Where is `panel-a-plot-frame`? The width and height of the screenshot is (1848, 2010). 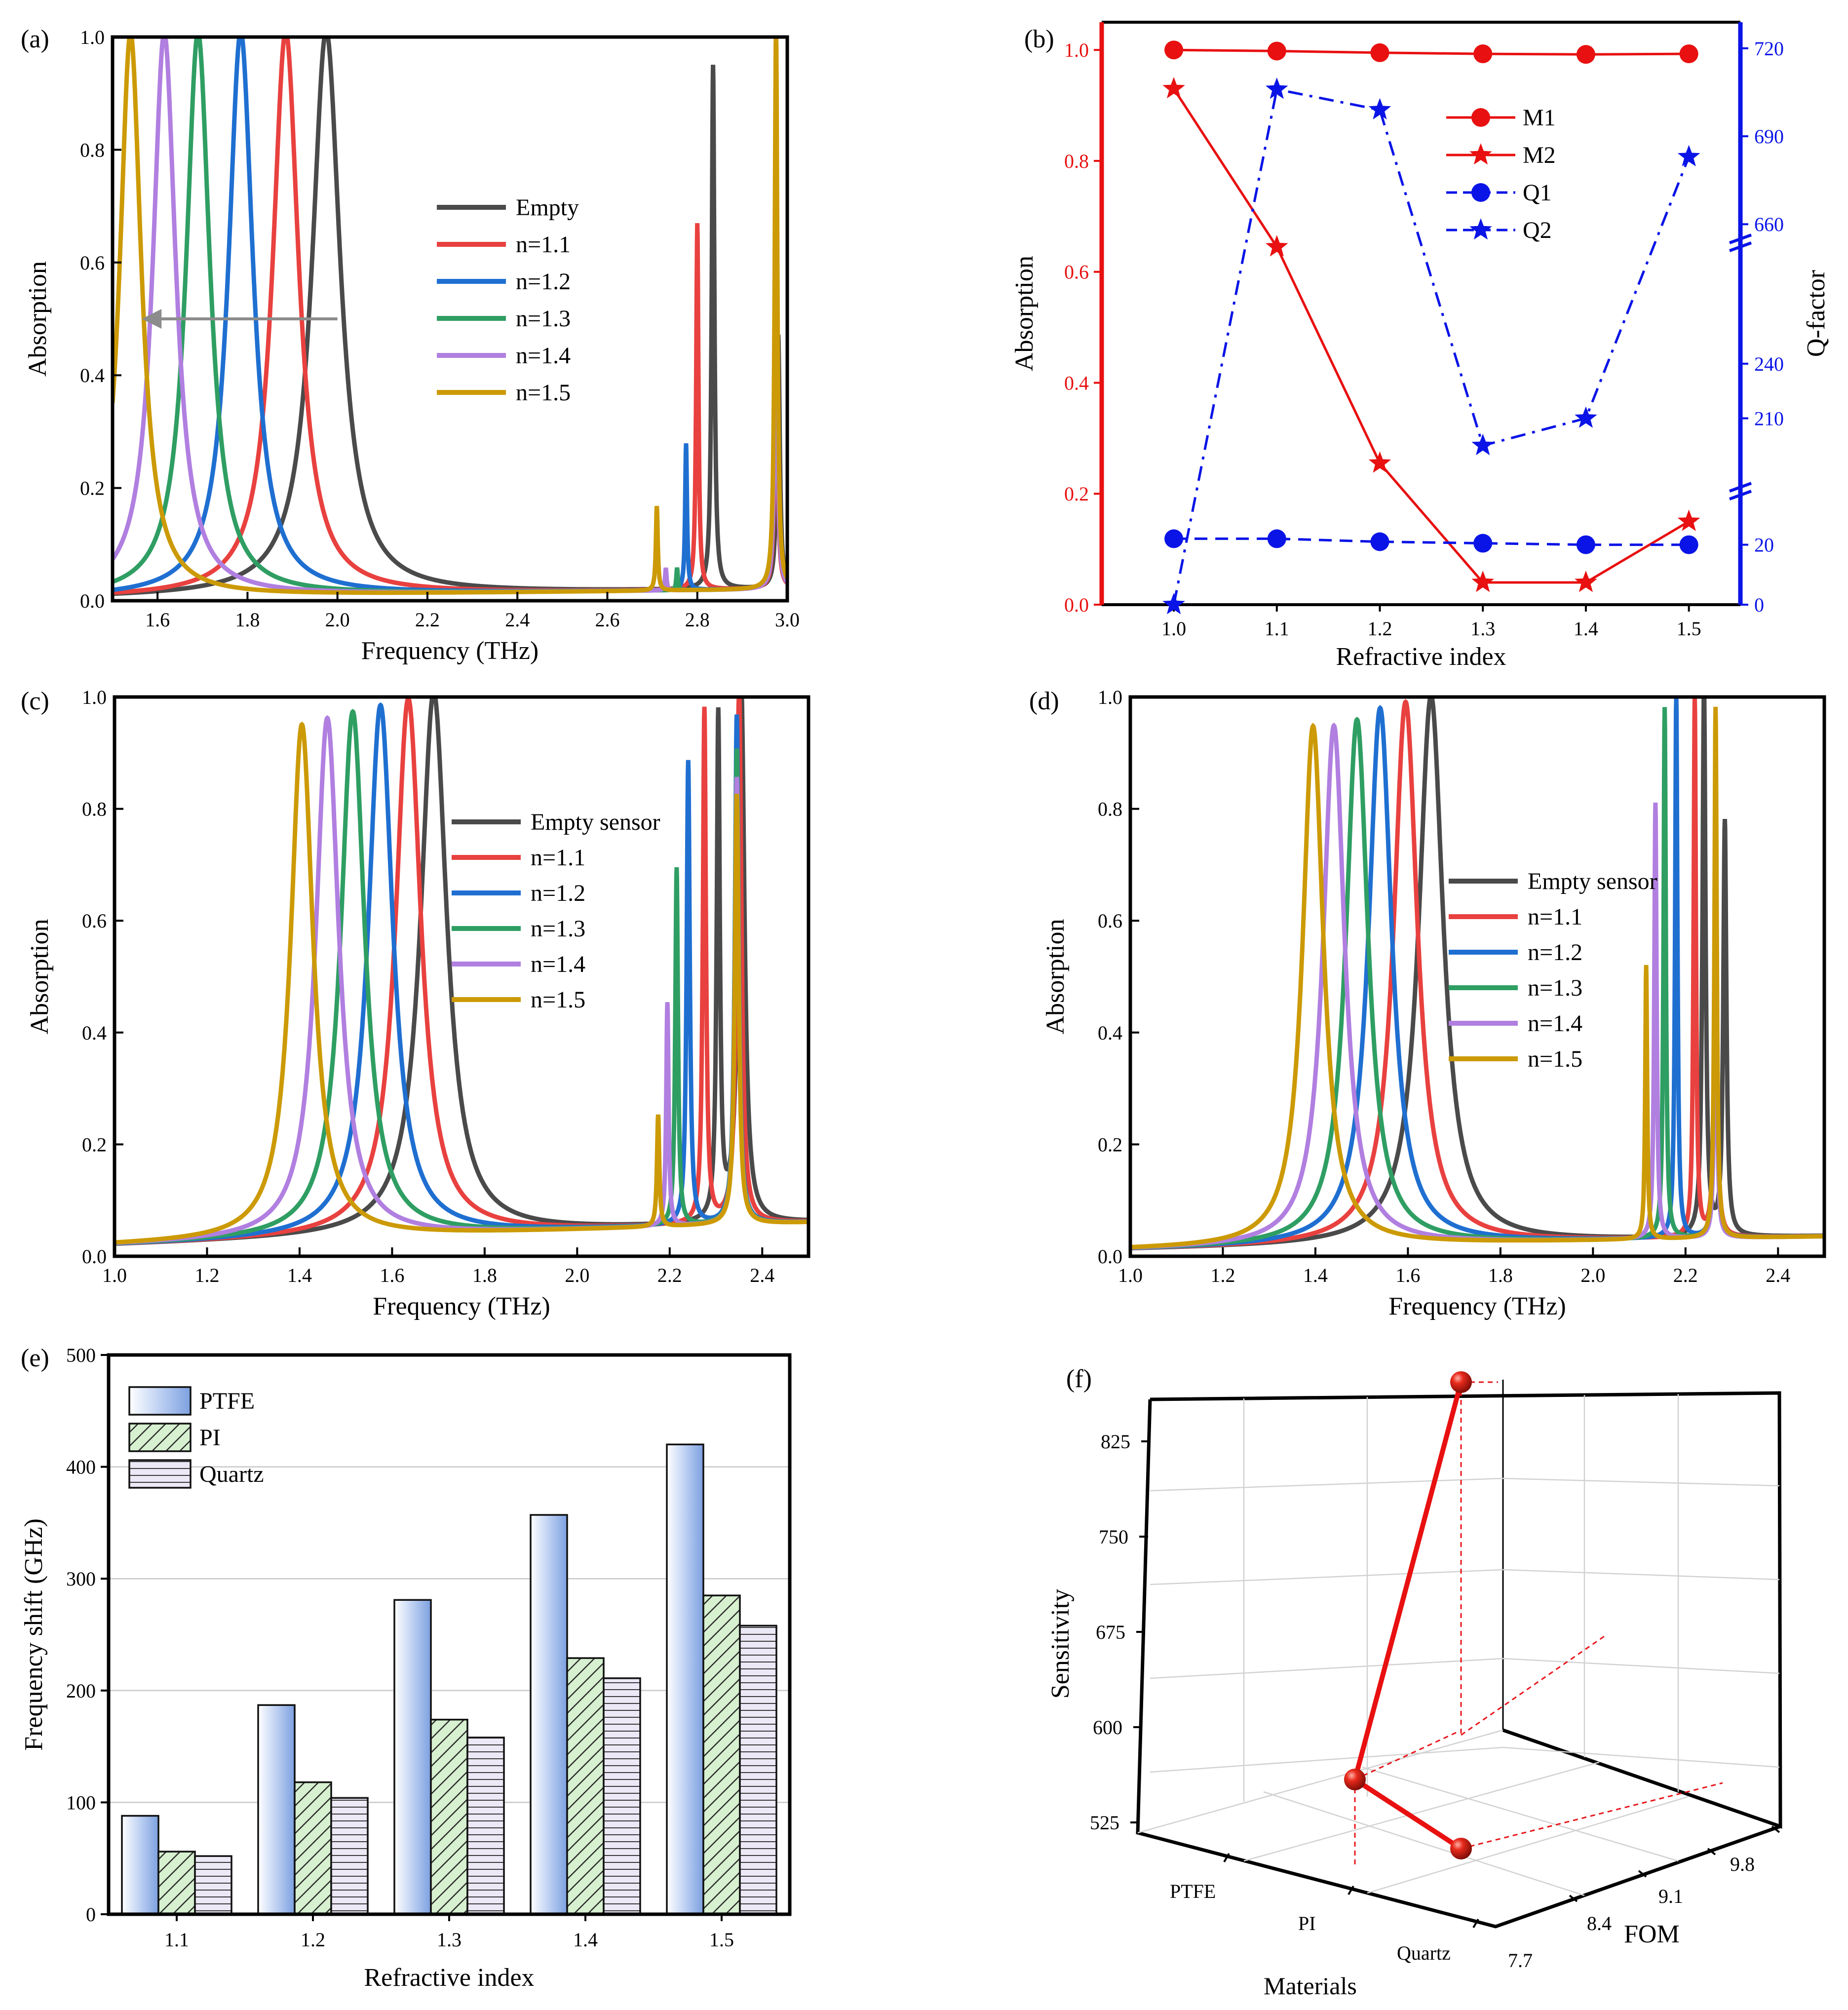
panel-a-plot-frame is located at coordinates (450, 319).